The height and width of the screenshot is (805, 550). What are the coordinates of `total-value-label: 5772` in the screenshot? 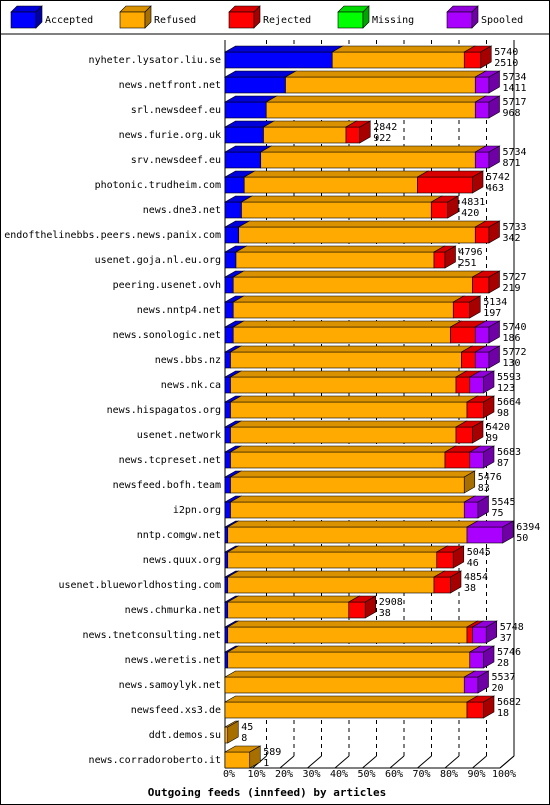 It's located at (515, 352).